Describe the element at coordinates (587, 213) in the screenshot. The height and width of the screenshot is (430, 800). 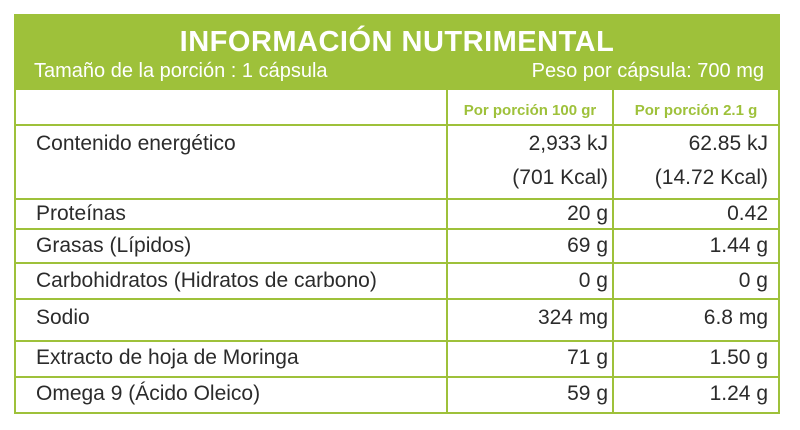
I see `proteins-100g: 20 g` at that location.